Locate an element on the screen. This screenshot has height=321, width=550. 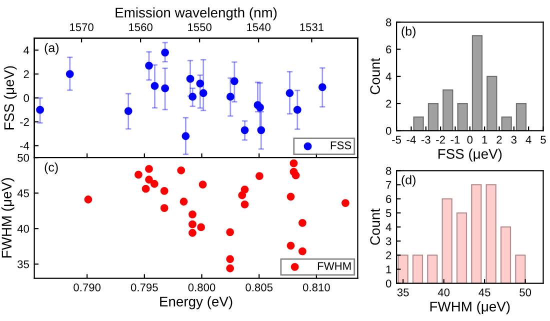
y-tick-label: 7 is located at coordinates (389, 185).